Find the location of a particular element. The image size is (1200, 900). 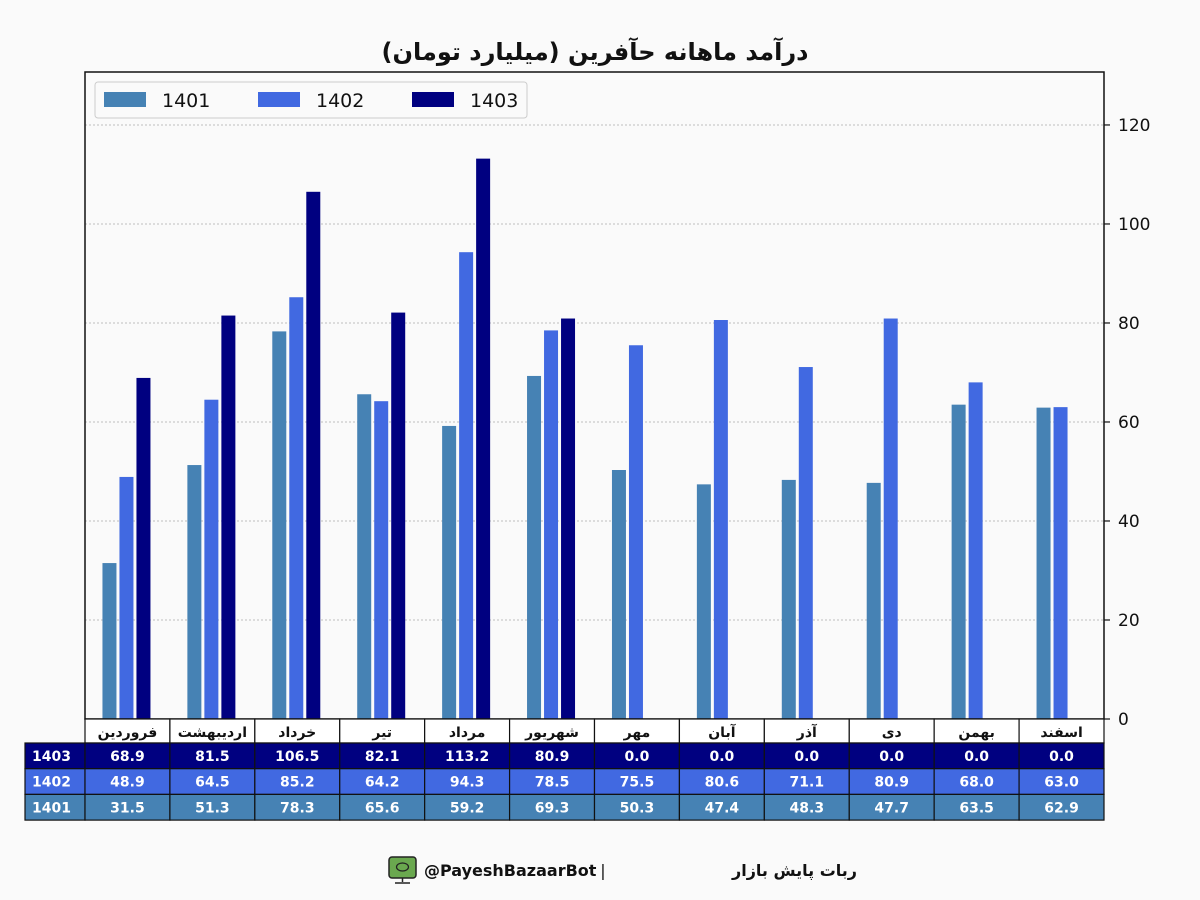

table-cell-value: 50.3 is located at coordinates (637, 808).